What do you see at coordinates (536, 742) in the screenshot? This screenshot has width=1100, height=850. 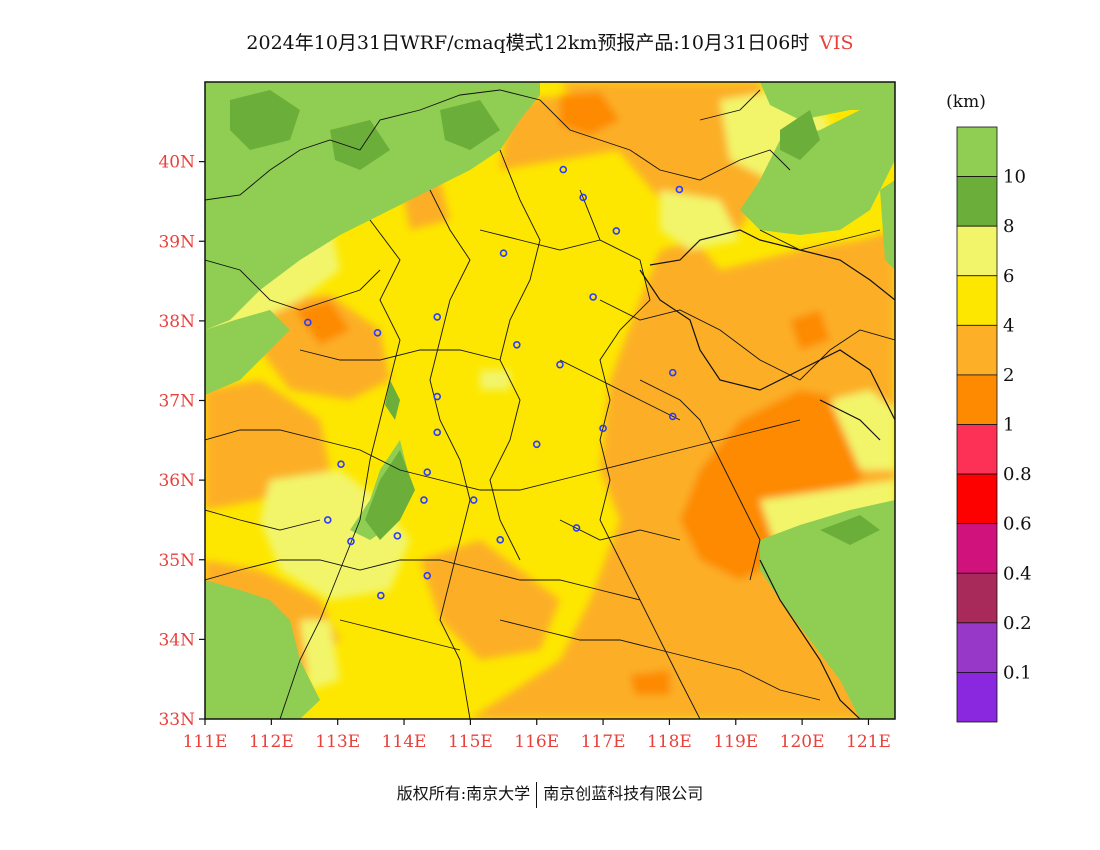 I see `lon-tick-label: 116E` at bounding box center [536, 742].